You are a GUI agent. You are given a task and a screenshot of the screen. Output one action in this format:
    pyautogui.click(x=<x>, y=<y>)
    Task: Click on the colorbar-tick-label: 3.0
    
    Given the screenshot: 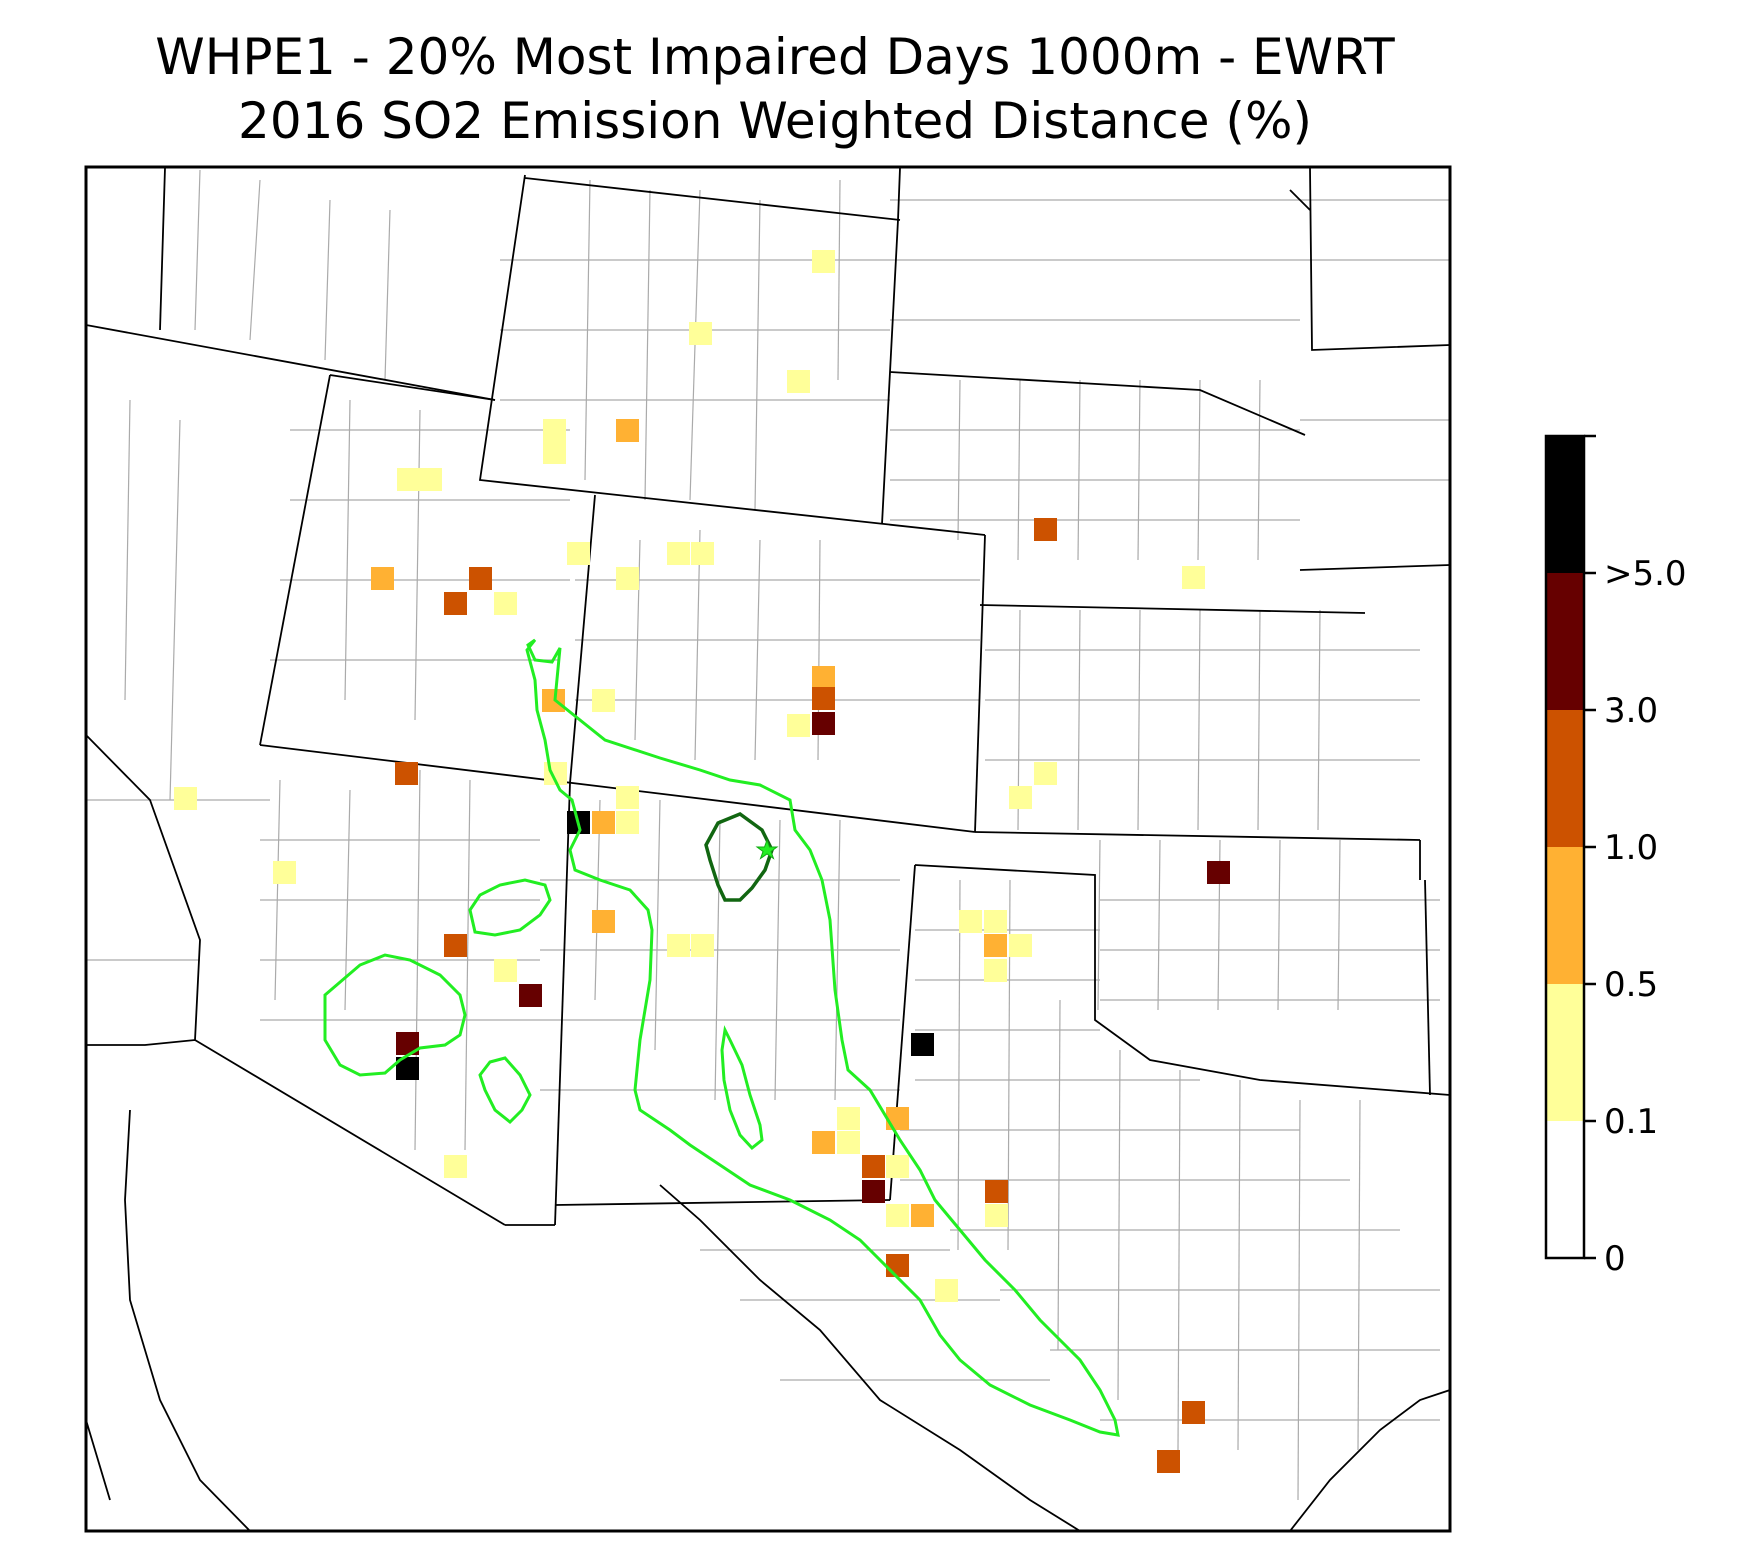 What is the action you would take?
    pyautogui.click(x=1631, y=711)
    